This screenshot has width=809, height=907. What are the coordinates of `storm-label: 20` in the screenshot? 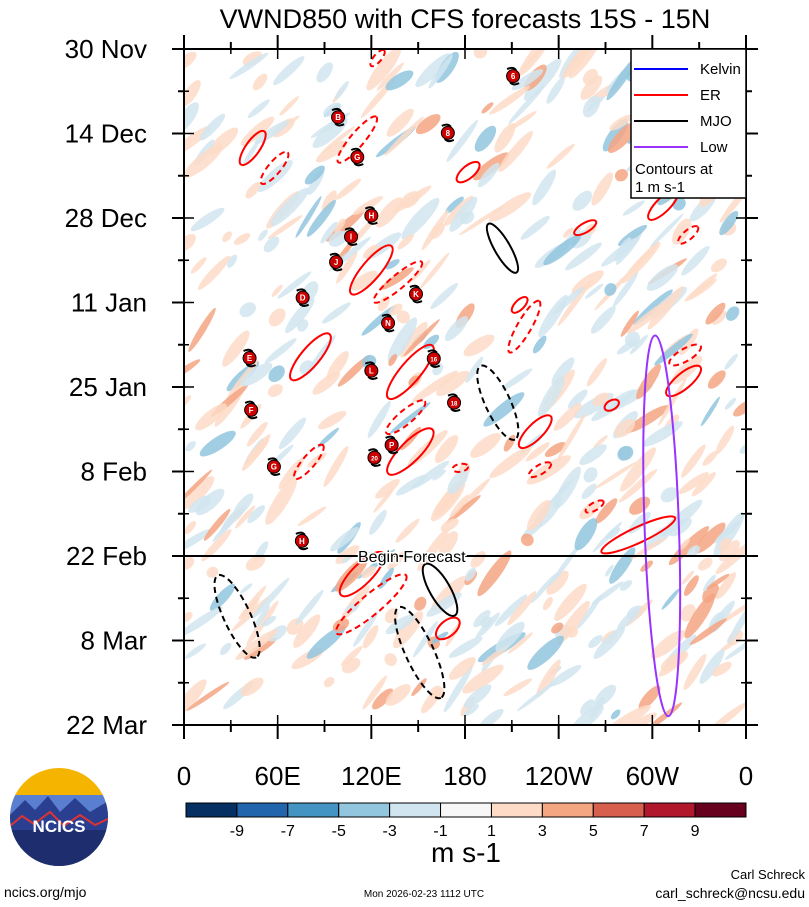 It's located at (374, 460).